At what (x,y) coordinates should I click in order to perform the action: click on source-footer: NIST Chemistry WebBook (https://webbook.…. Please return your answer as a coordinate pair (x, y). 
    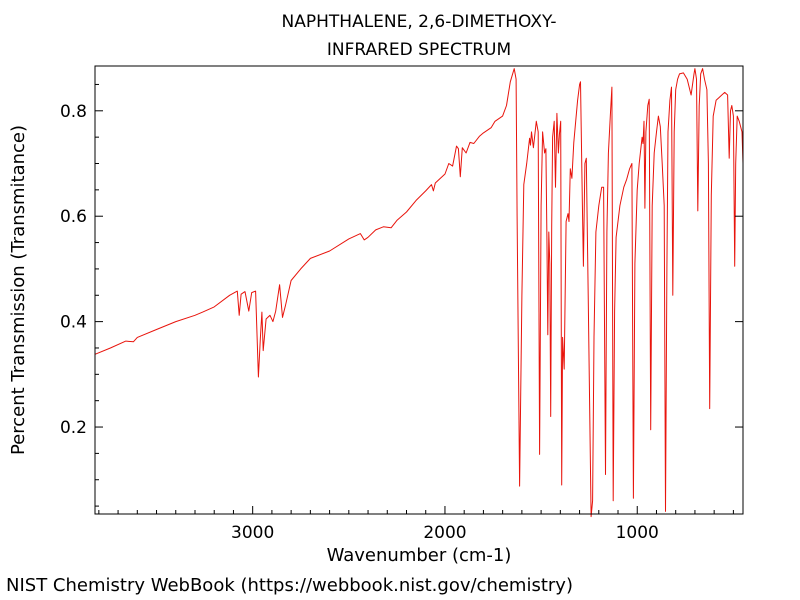
    Looking at the image, I should click on (289, 585).